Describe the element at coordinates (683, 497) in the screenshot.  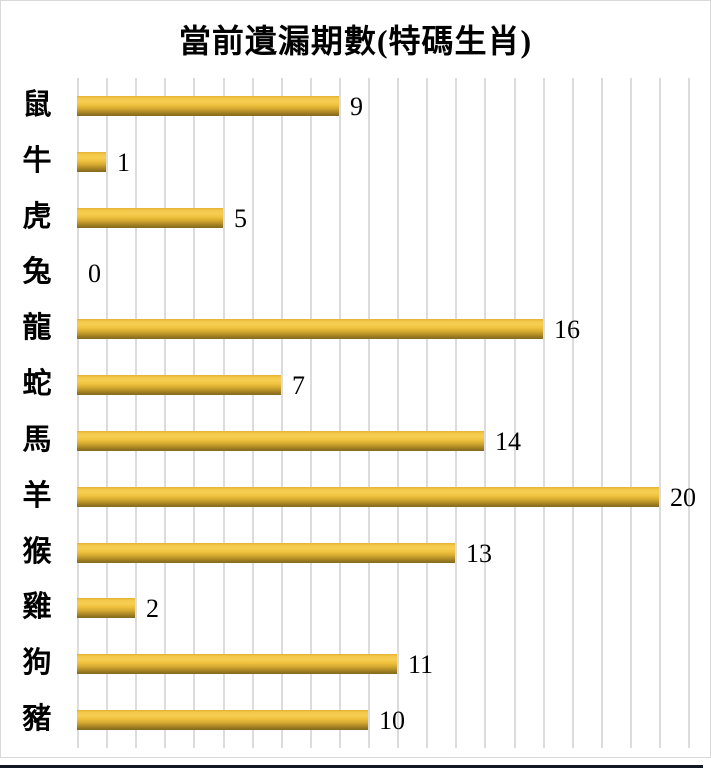
I see `value-label: 20` at that location.